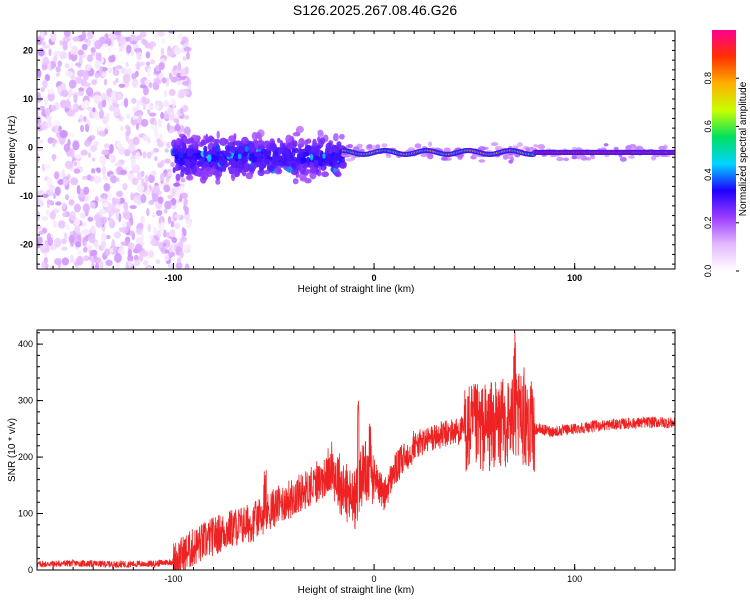 The width and height of the screenshot is (750, 600). I want to click on spectrogram-ytick-label: -20, so click(26, 245).